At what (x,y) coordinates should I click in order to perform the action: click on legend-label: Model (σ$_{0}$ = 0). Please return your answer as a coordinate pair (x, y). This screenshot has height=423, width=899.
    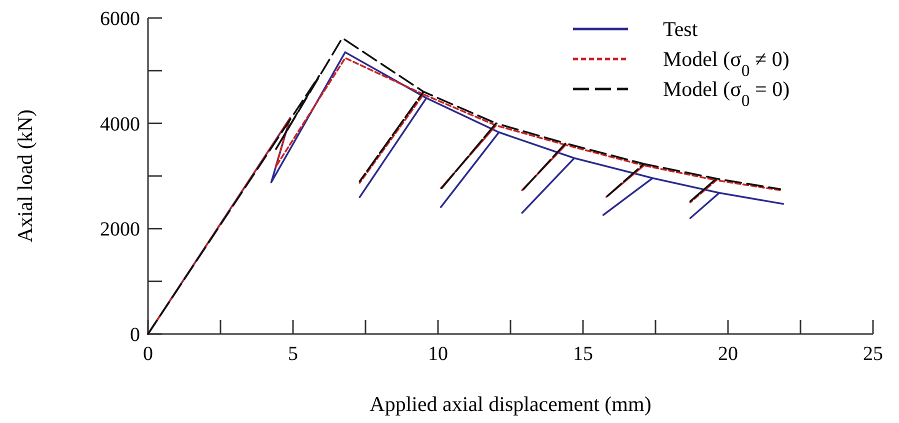
    Looking at the image, I should click on (726, 93).